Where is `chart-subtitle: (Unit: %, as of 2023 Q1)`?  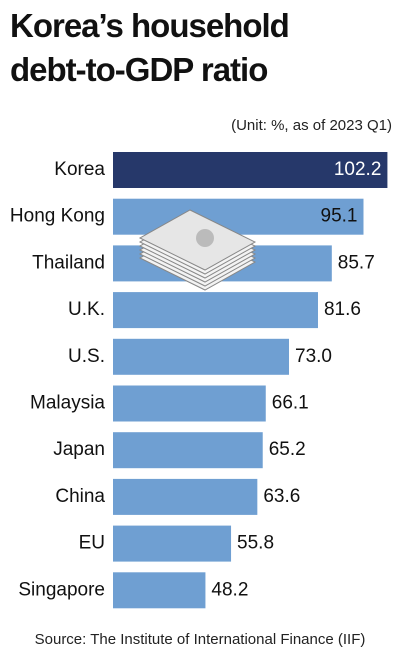 chart-subtitle: (Unit: %, as of 2023 Q1) is located at coordinates (311, 125).